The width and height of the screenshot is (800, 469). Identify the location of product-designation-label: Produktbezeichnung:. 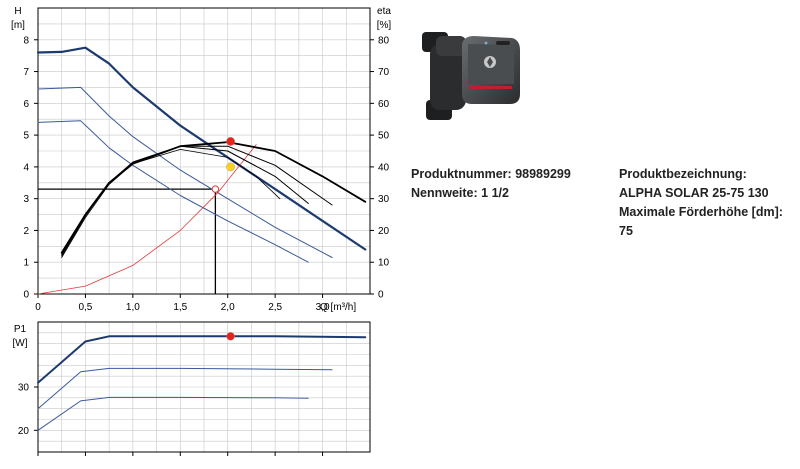
(683, 174).